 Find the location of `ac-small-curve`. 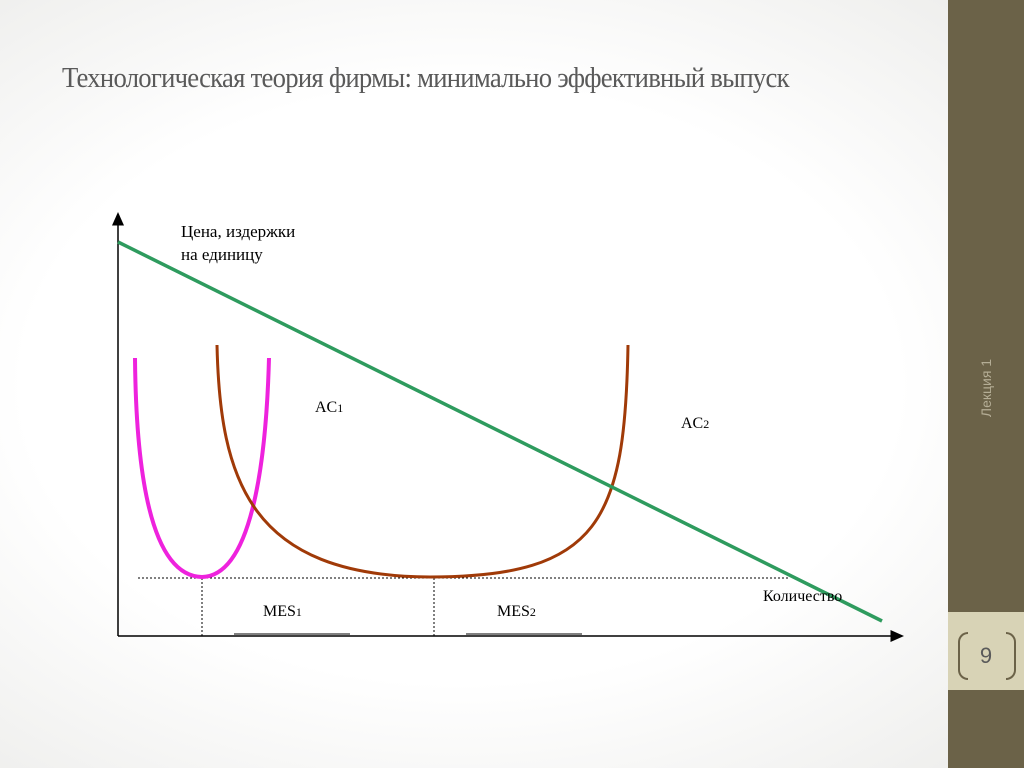

ac-small-curve is located at coordinates (202, 468).